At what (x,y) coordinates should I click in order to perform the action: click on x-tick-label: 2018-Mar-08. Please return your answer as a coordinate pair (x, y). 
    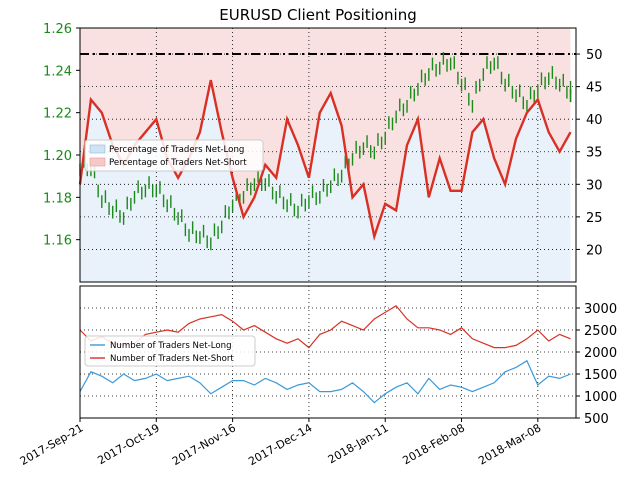
    Looking at the image, I should click on (509, 444).